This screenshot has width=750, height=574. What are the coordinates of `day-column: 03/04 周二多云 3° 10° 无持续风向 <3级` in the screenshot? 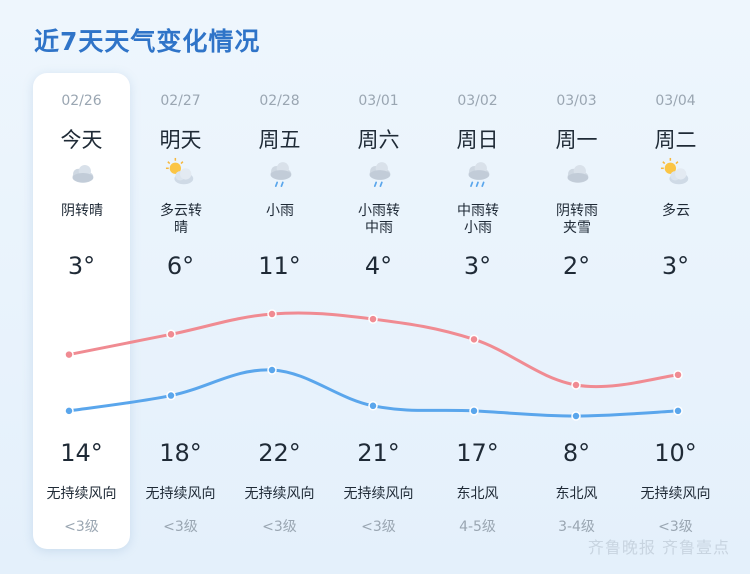 It's located at (675, 287).